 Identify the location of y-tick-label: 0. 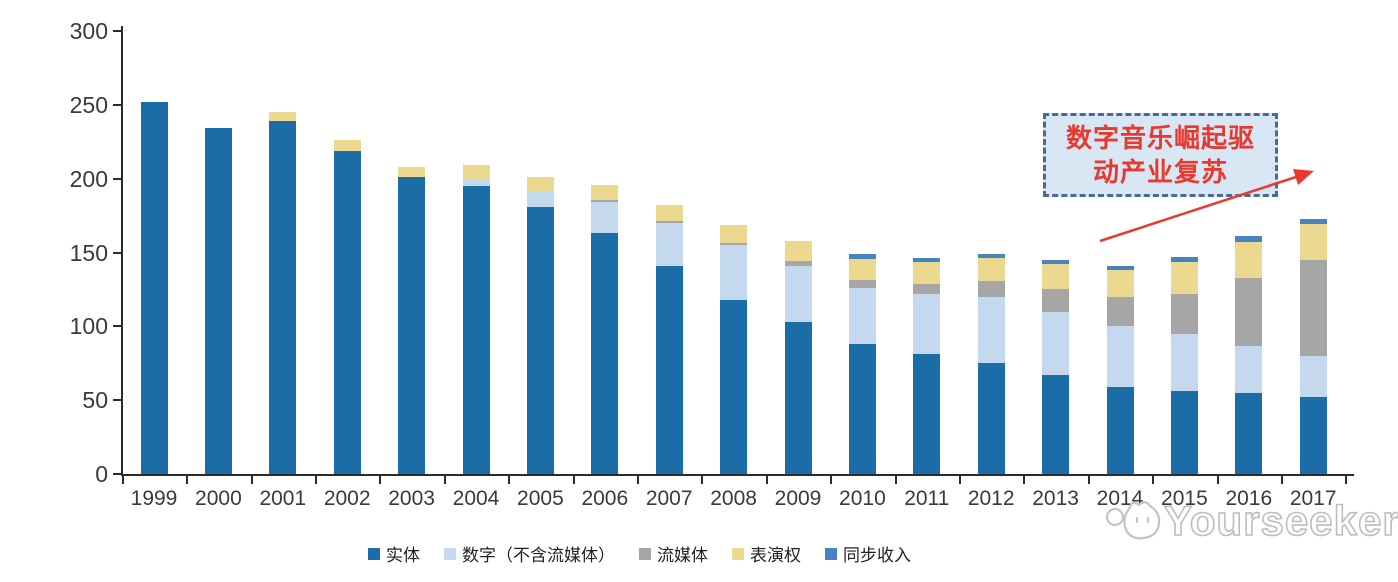
(101, 474).